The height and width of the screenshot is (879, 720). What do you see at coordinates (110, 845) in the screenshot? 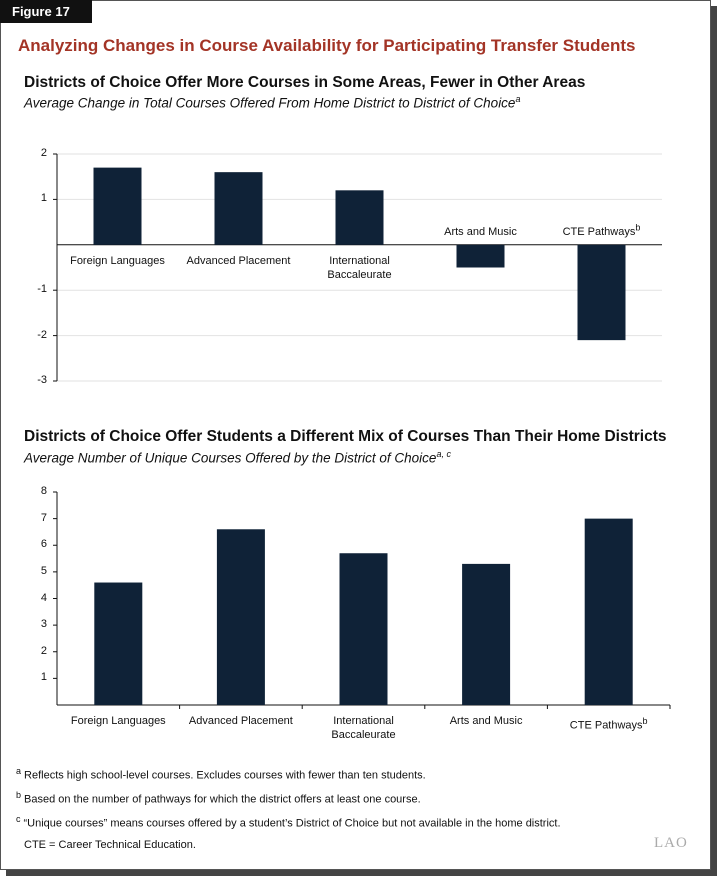
I see `note: CTE = Career Technical Education.` at bounding box center [110, 845].